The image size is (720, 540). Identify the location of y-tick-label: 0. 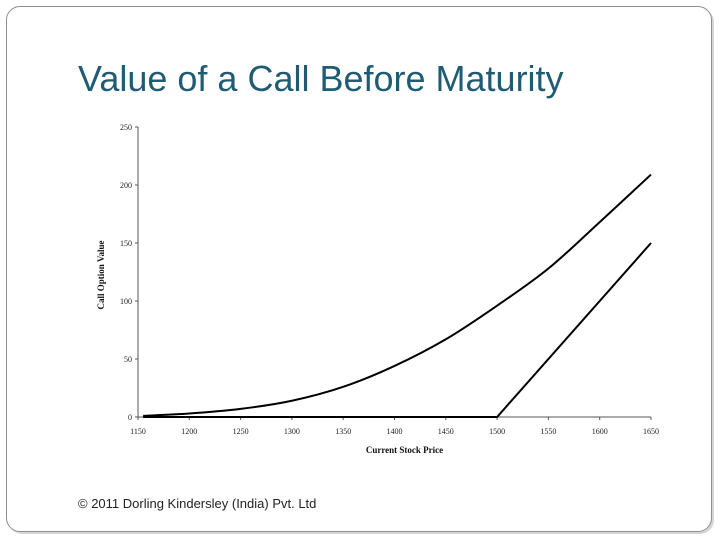
(130, 417).